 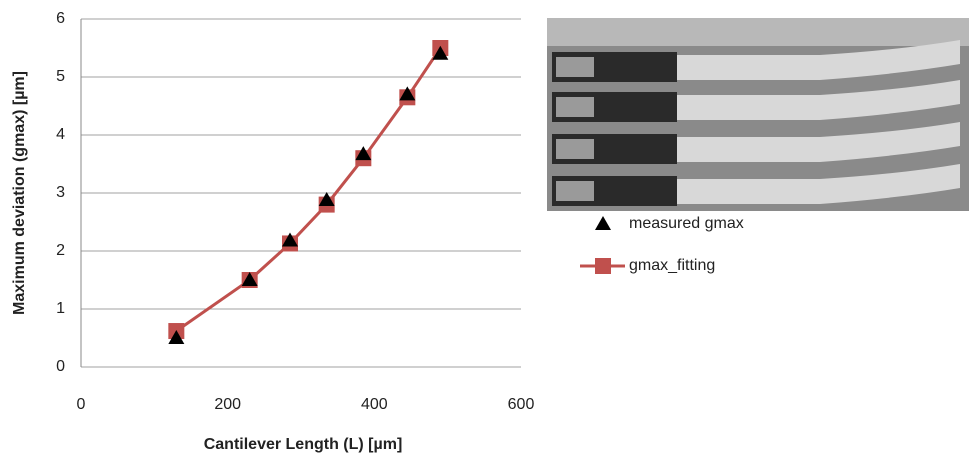 I want to click on y-tick-label: 4, so click(x=60, y=134).